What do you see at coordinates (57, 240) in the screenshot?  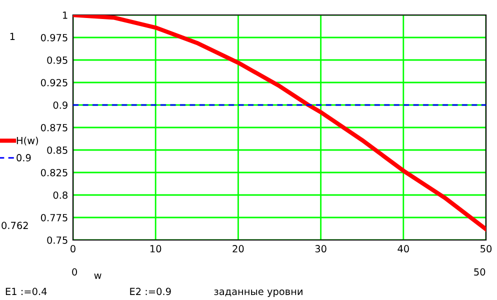 I see `y-tick-label: 0.75` at bounding box center [57, 240].